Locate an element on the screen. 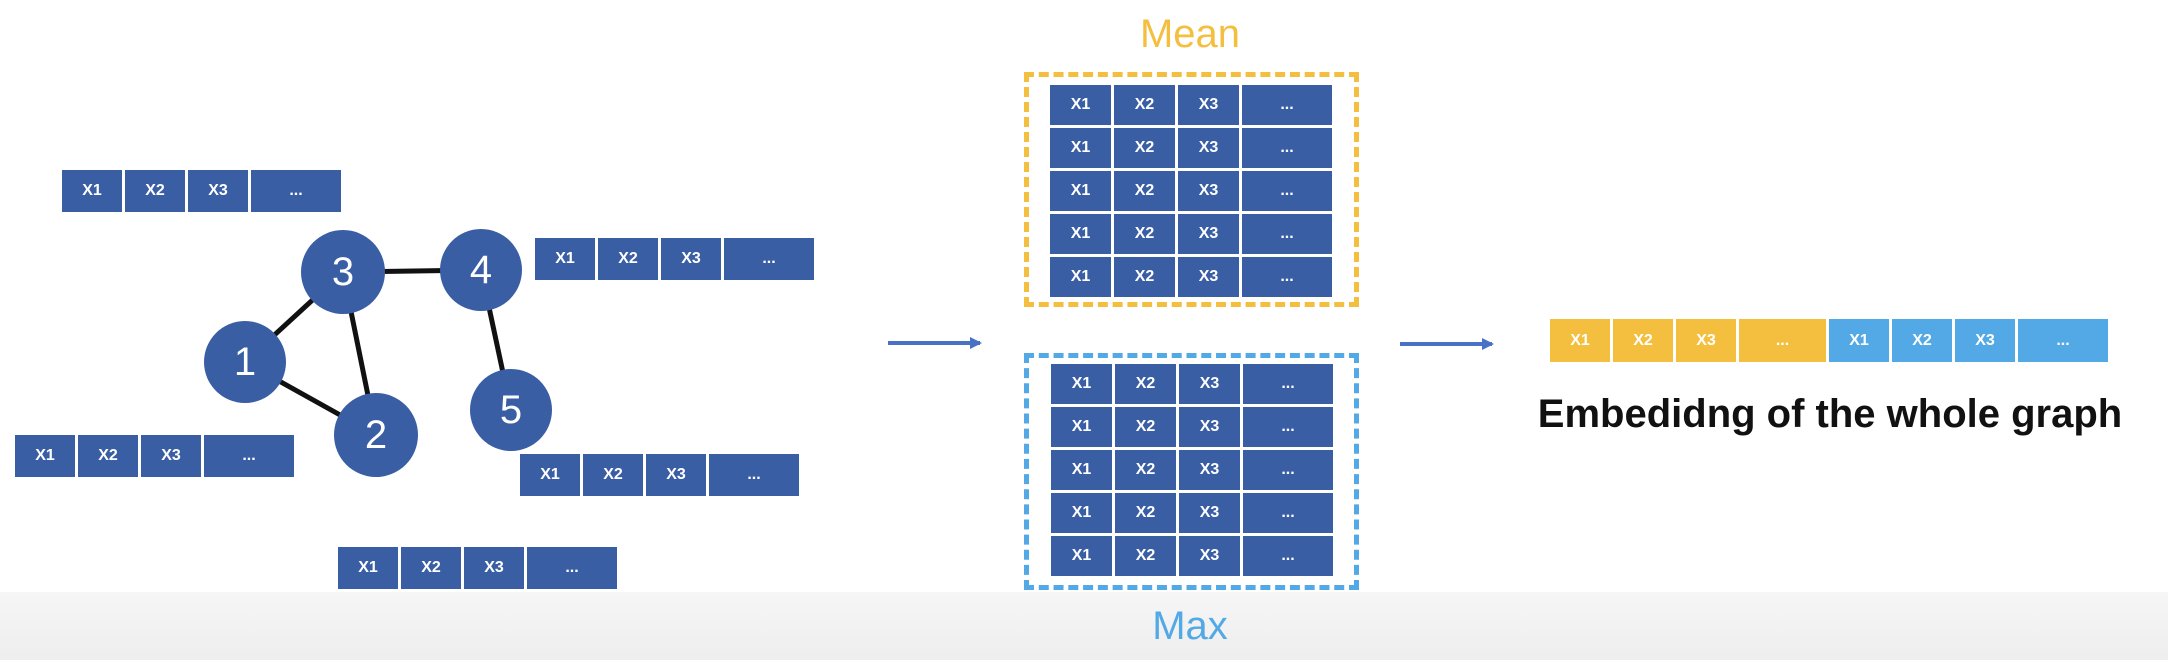 This screenshot has width=2168, height=660. graph-node-2: 2 is located at coordinates (376, 435).